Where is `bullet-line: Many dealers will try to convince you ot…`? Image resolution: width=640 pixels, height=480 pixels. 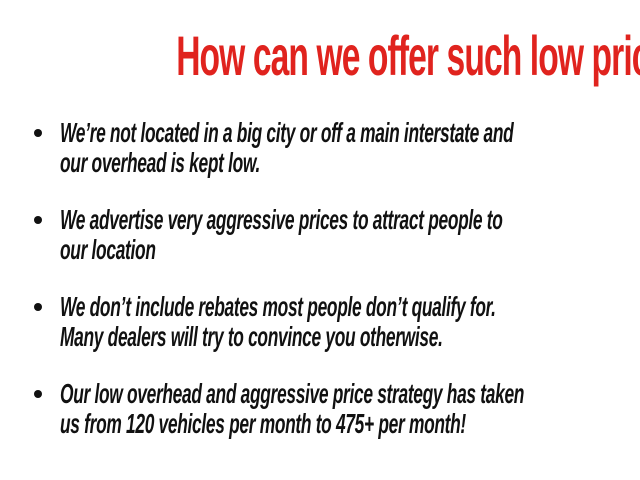
bullet-line: Many dealers will try to convince you ot… is located at coordinates (251, 336).